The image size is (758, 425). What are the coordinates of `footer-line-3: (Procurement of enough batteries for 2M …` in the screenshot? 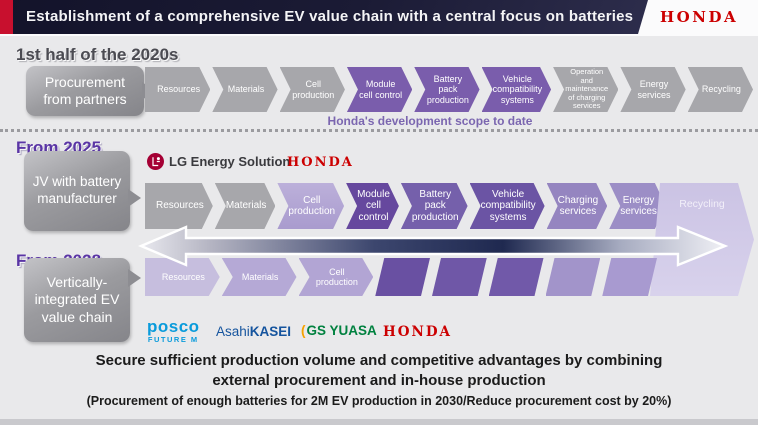 It's located at (379, 401).